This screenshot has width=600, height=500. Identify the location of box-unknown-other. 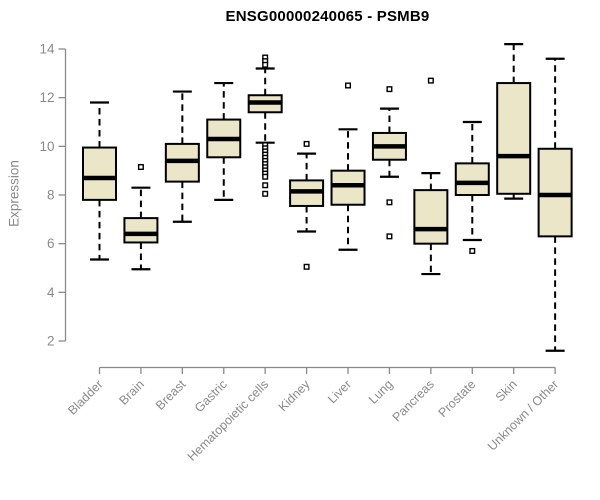
(555, 192).